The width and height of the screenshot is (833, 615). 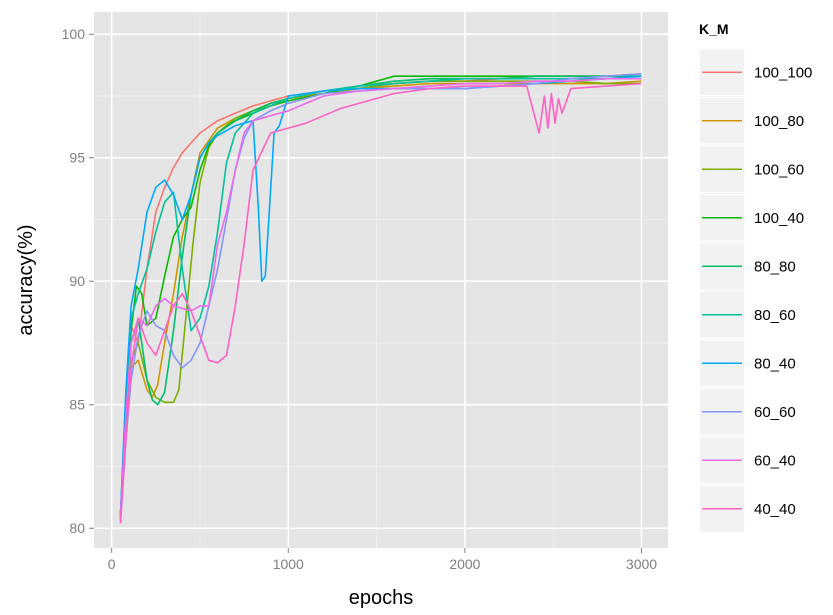 What do you see at coordinates (775, 509) in the screenshot?
I see `legend-label: 40_40` at bounding box center [775, 509].